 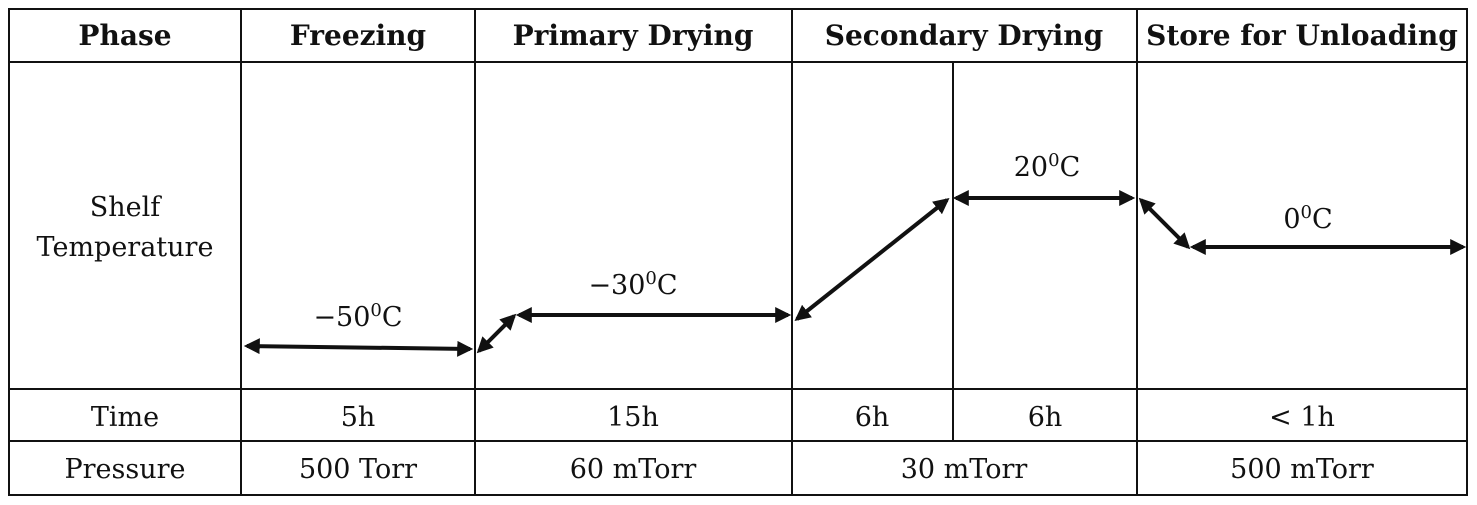 What do you see at coordinates (964, 35) in the screenshot?
I see `header-secondary-drying: Secondary Drying` at bounding box center [964, 35].